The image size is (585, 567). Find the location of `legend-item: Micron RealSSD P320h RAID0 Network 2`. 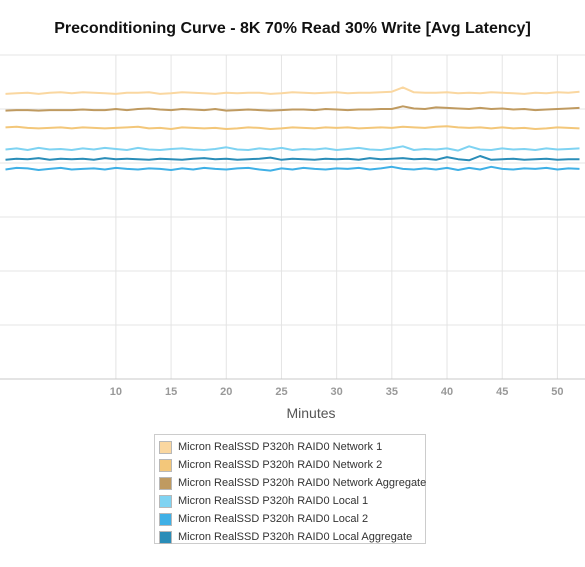

legend-item: Micron RealSSD P320h RAID0 Network 2 is located at coordinates (292, 465).